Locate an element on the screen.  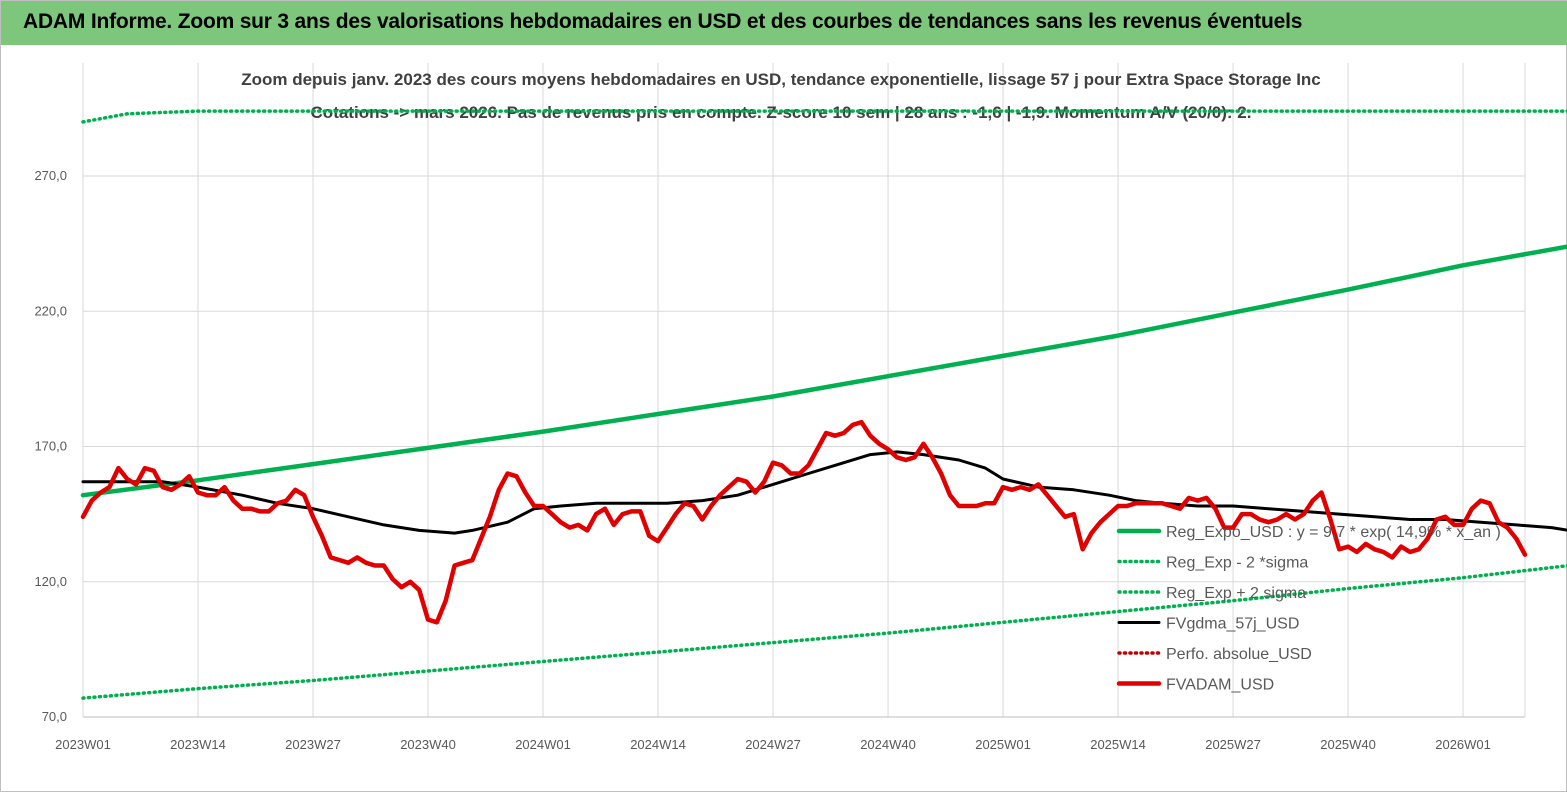
x-tick-label: 2023W27 is located at coordinates (313, 744).